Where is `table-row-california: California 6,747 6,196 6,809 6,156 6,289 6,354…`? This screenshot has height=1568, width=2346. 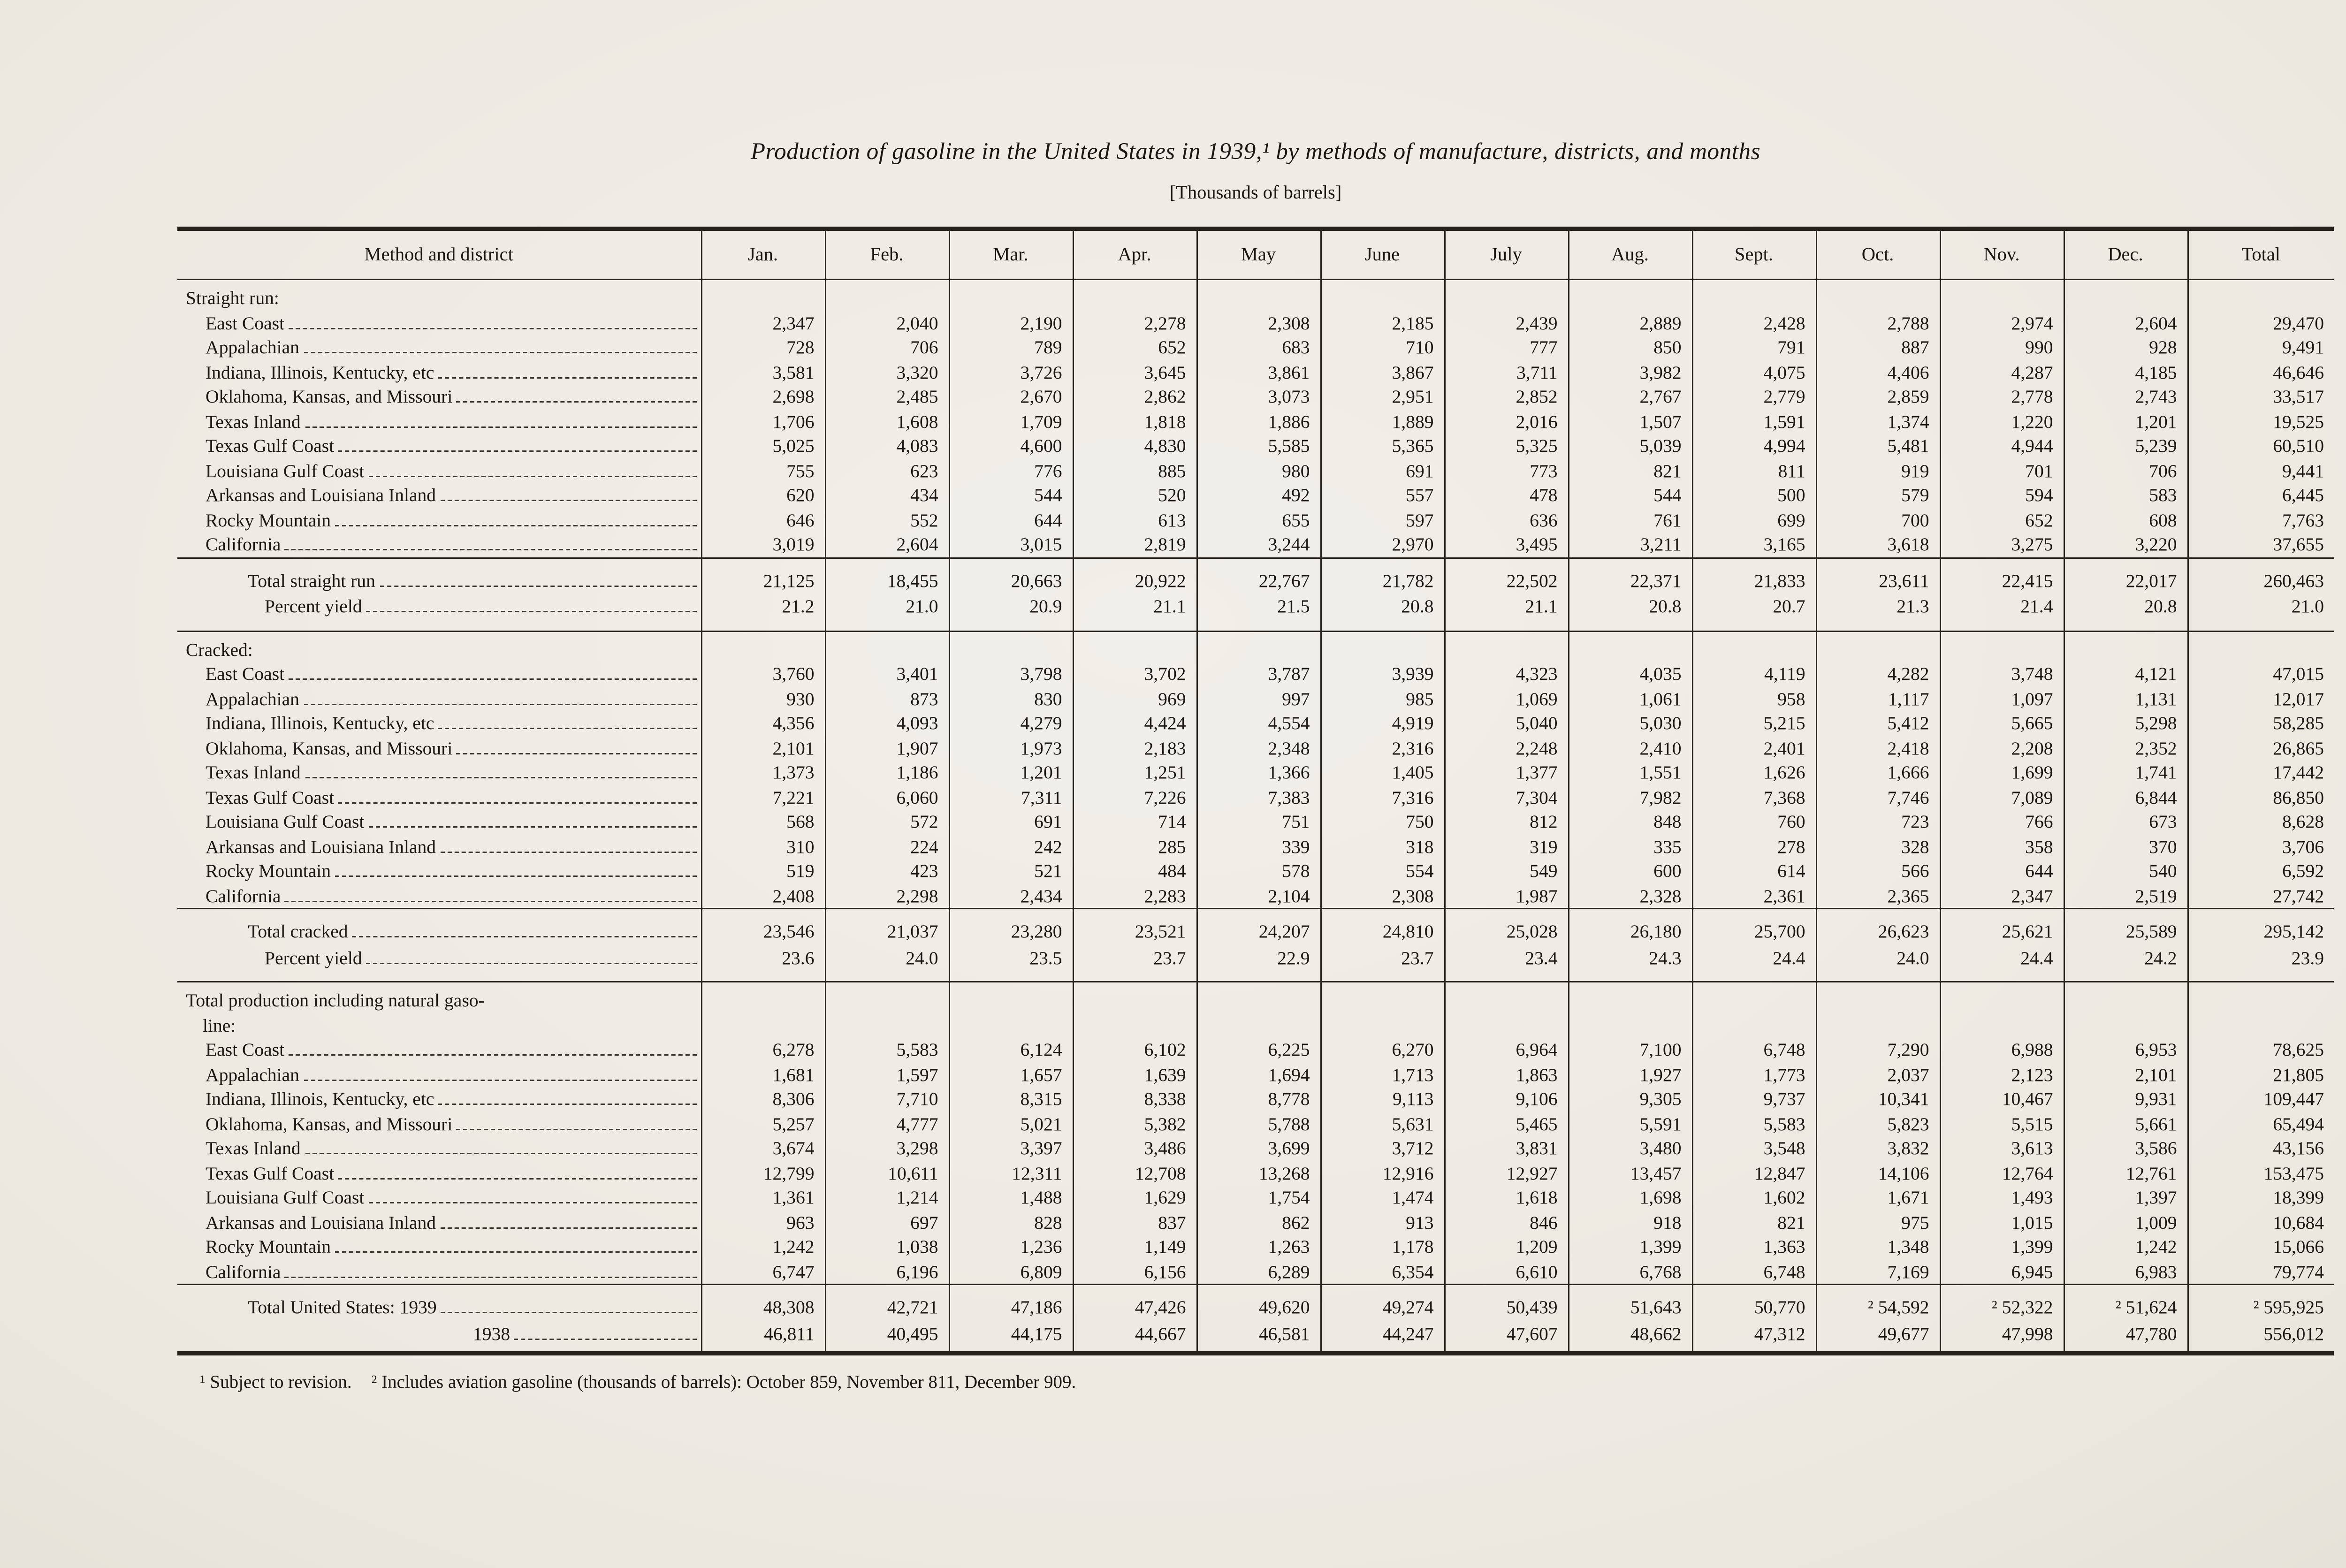
table-row-california: California 6,747 6,196 6,809 6,156 6,289 6,354… is located at coordinates (1255, 1272).